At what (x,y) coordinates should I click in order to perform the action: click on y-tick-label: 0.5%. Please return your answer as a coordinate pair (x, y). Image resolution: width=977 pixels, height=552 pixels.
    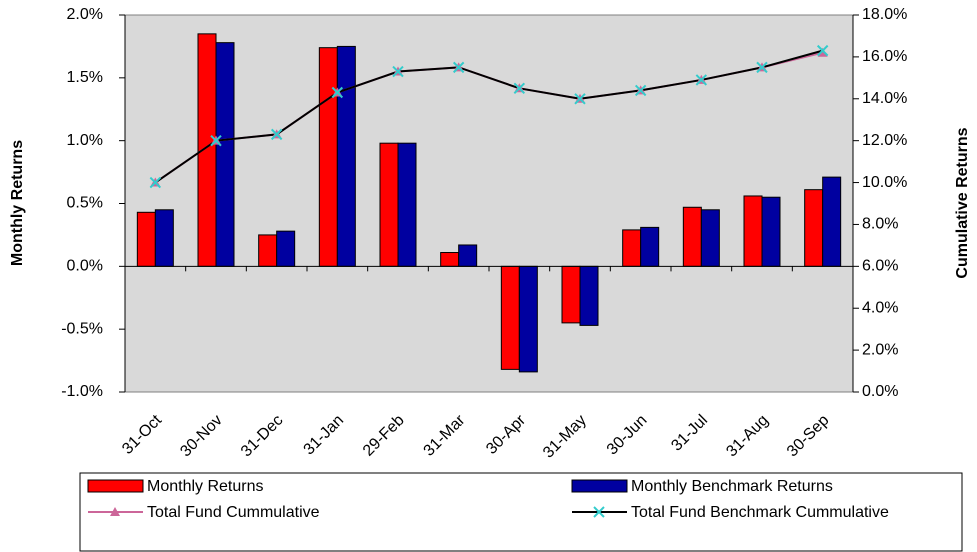
    Looking at the image, I should click on (85, 203).